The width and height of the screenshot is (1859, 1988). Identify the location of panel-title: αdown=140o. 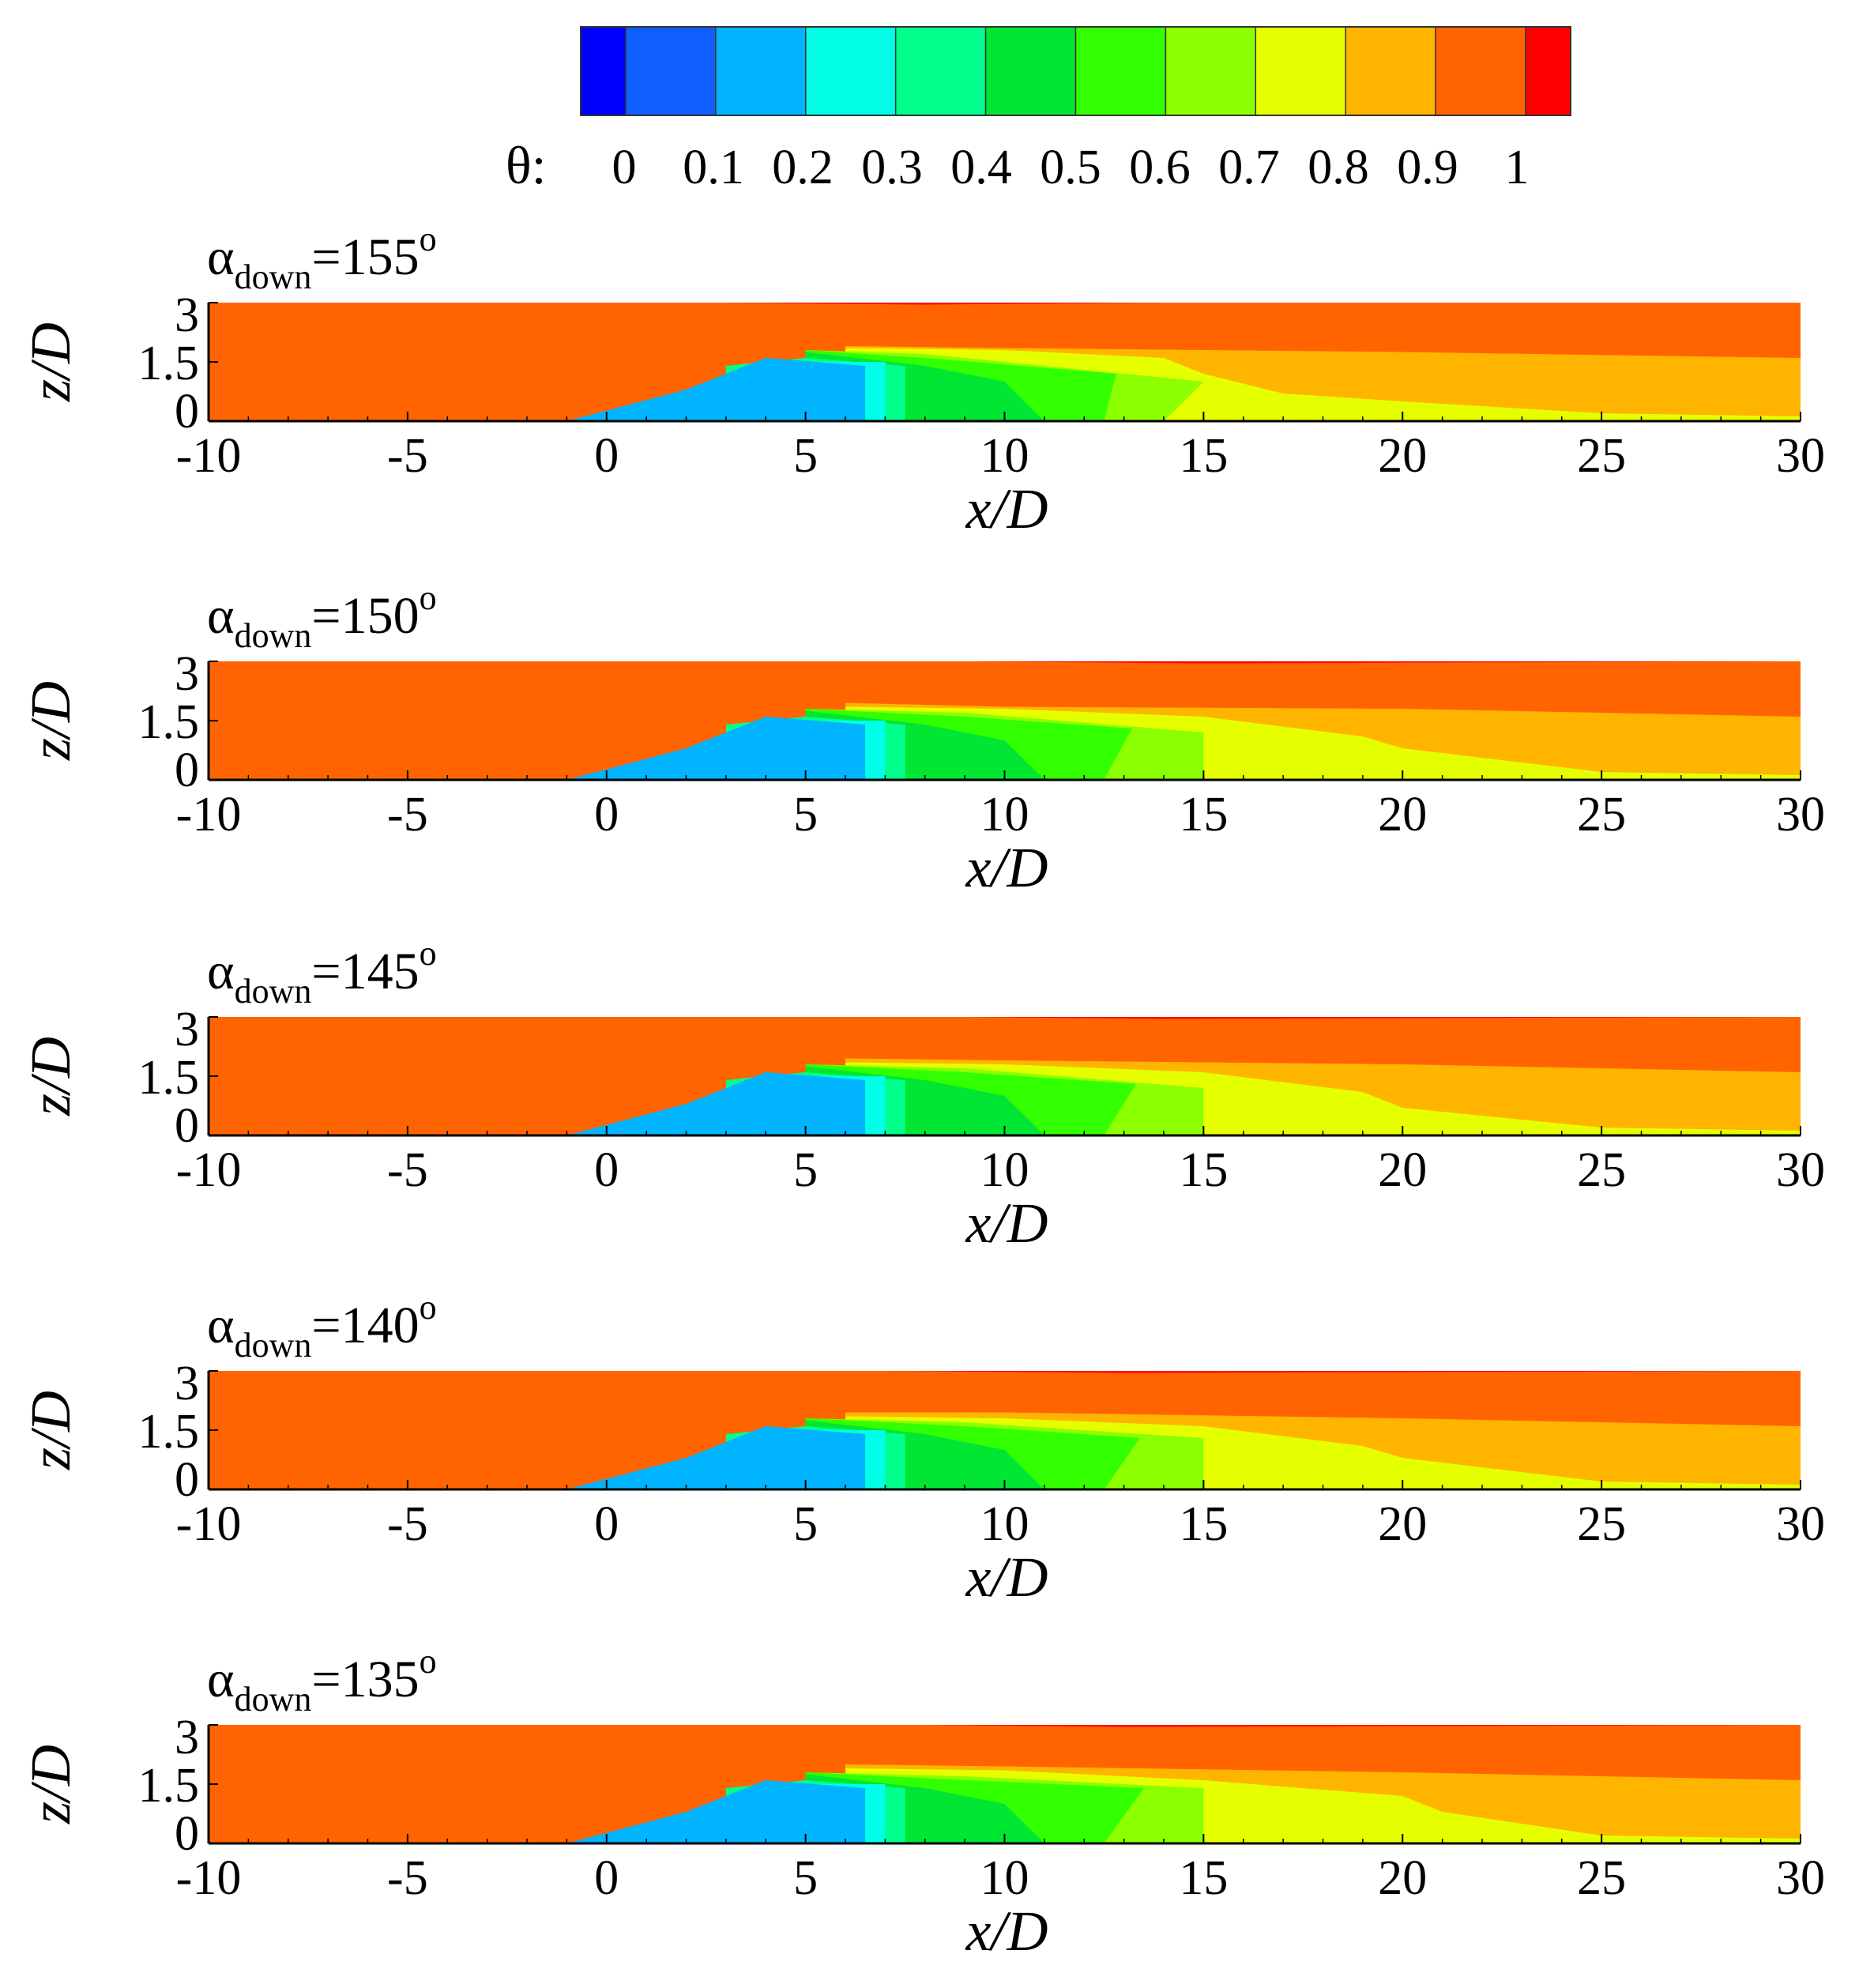
(322, 1326).